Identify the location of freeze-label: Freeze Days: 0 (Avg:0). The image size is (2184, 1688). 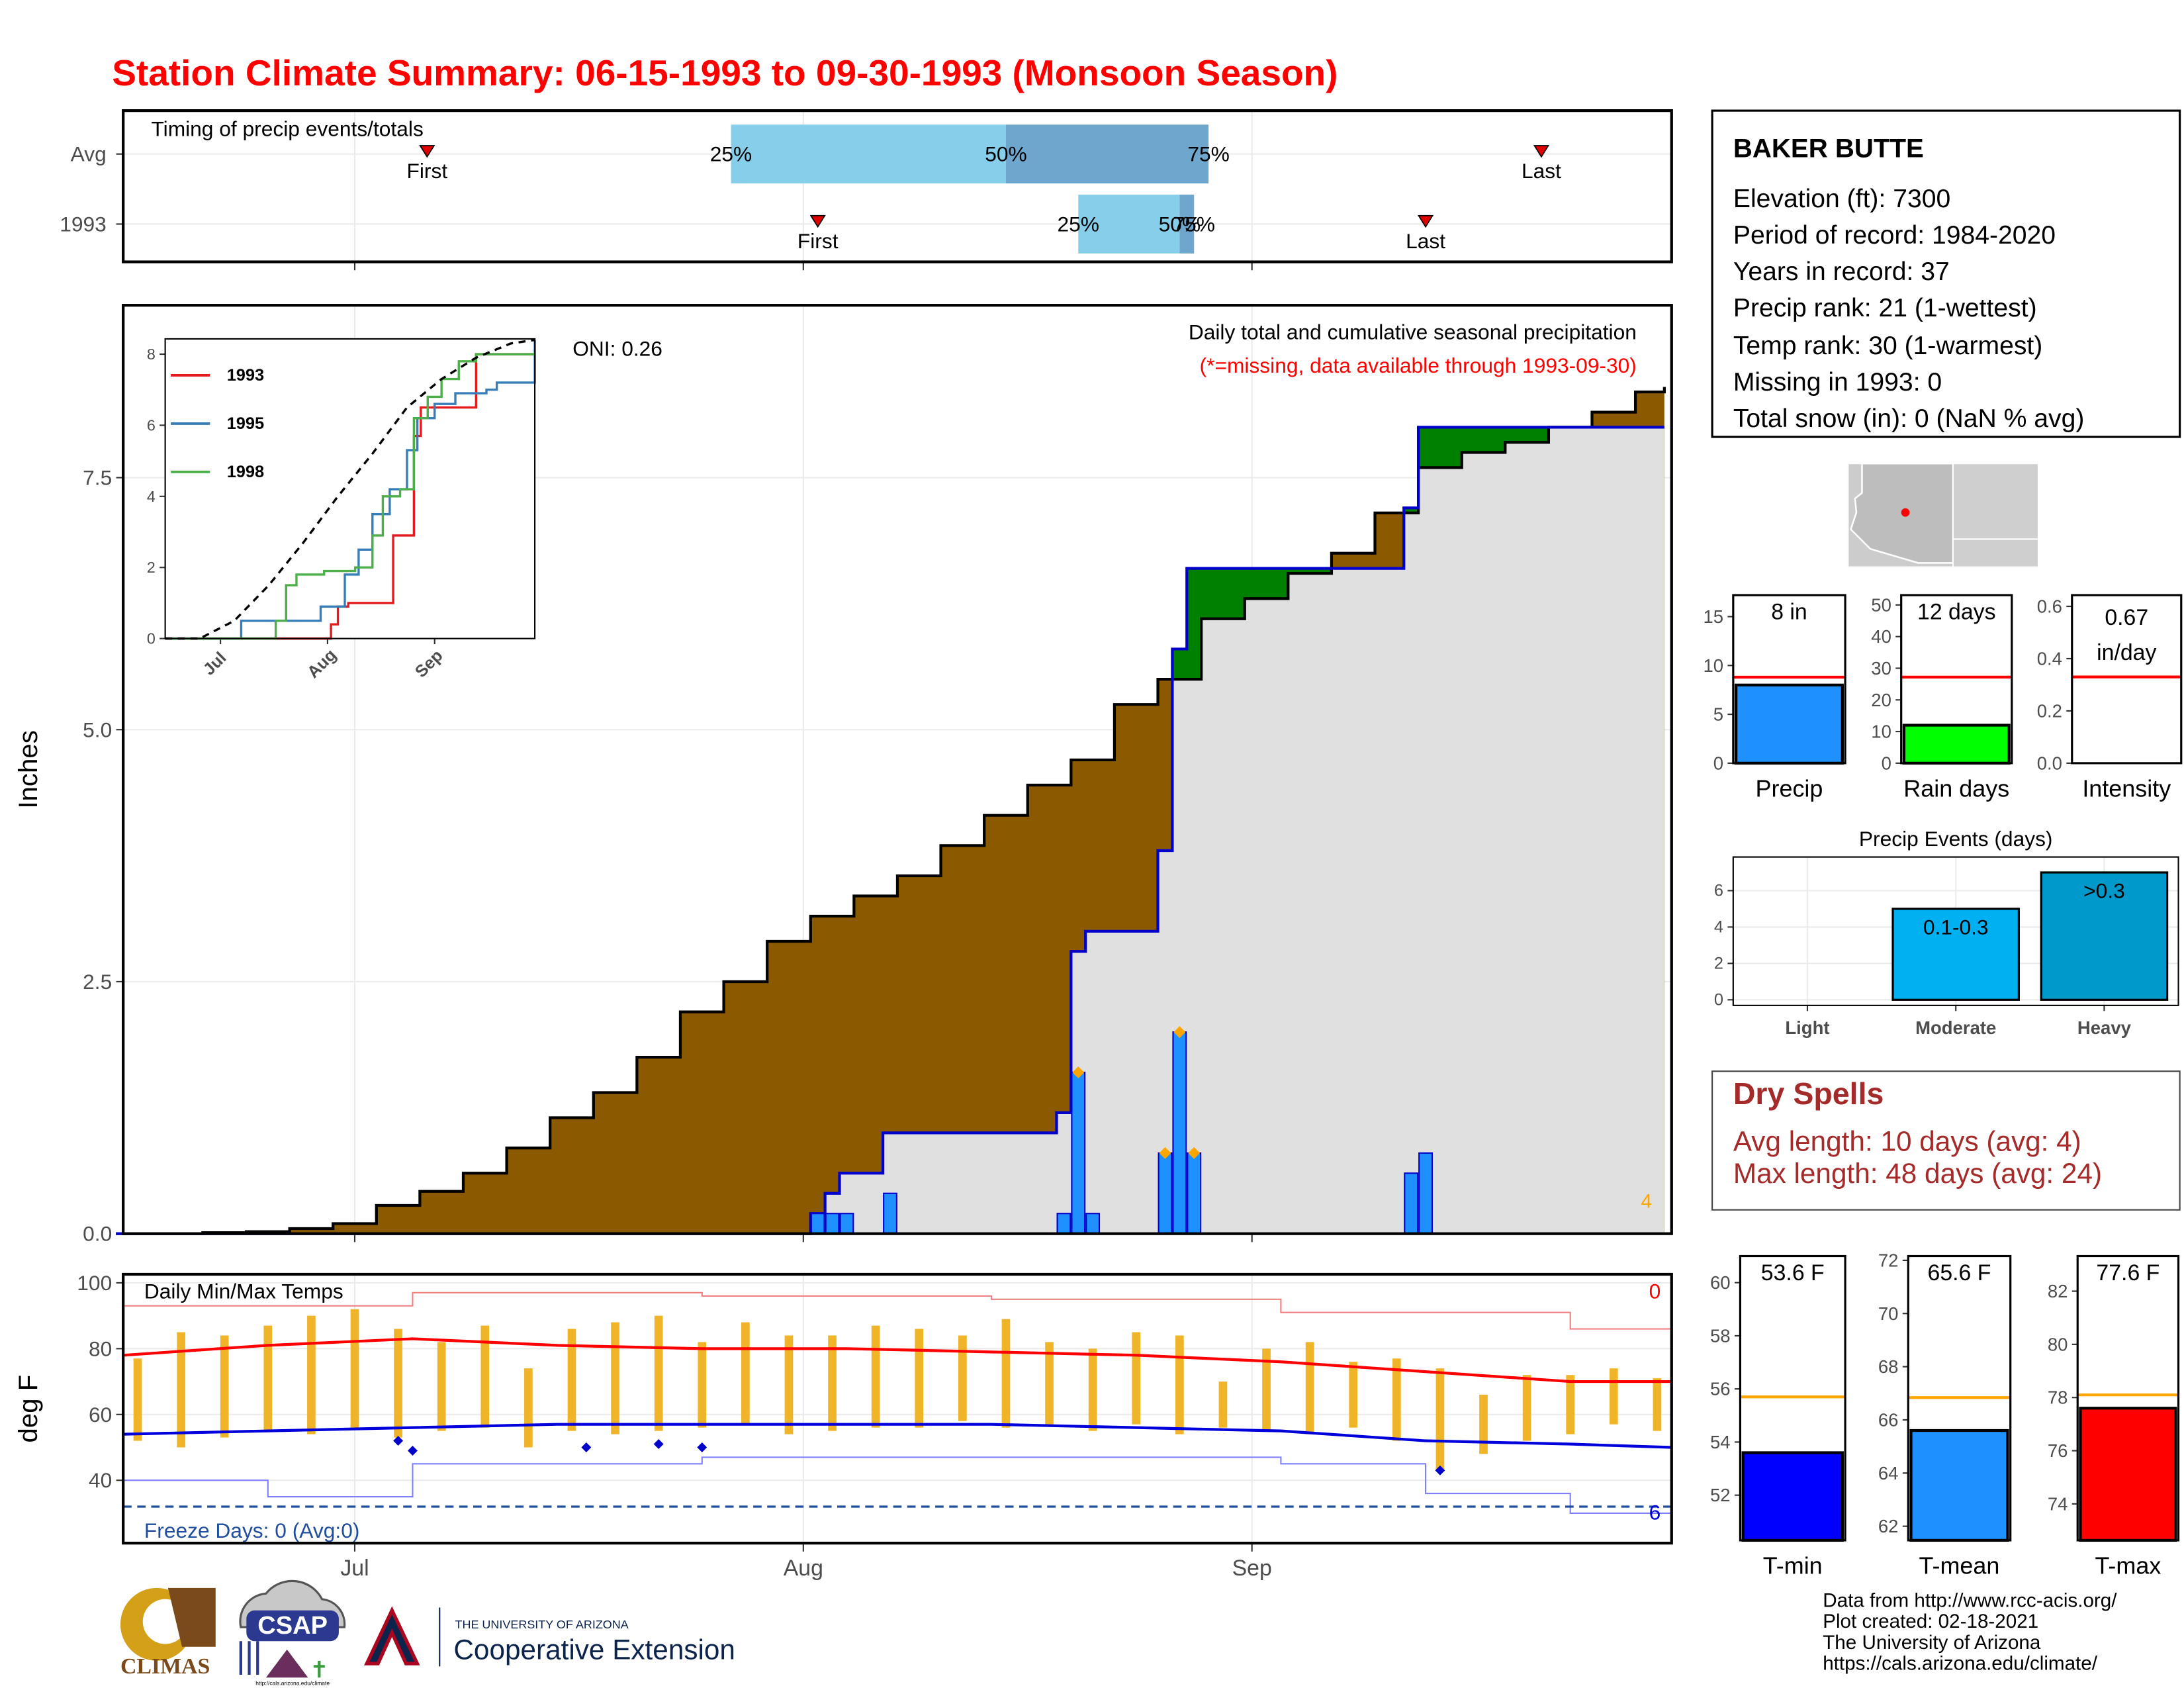
(252, 1530).